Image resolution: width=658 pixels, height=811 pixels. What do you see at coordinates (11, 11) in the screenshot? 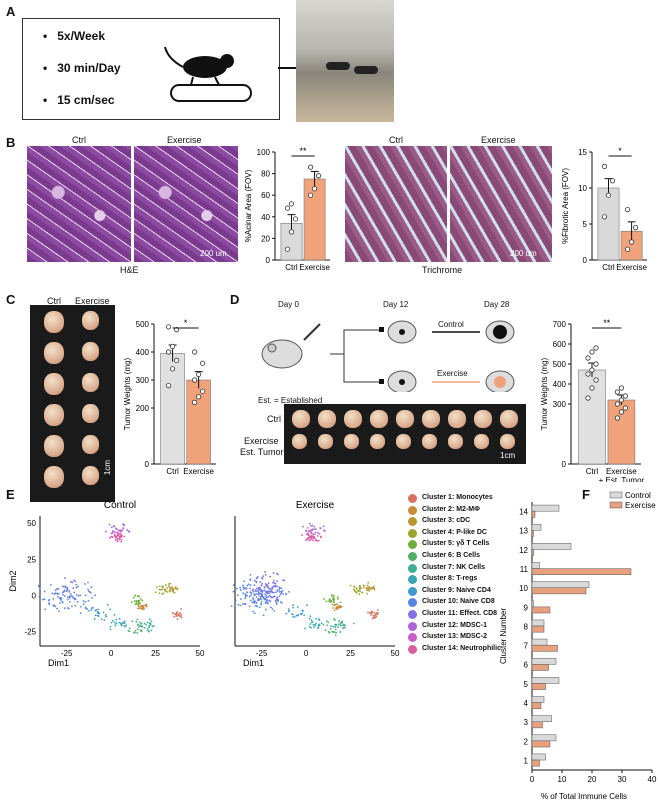
I see `panel-label-a: A` at bounding box center [11, 11].